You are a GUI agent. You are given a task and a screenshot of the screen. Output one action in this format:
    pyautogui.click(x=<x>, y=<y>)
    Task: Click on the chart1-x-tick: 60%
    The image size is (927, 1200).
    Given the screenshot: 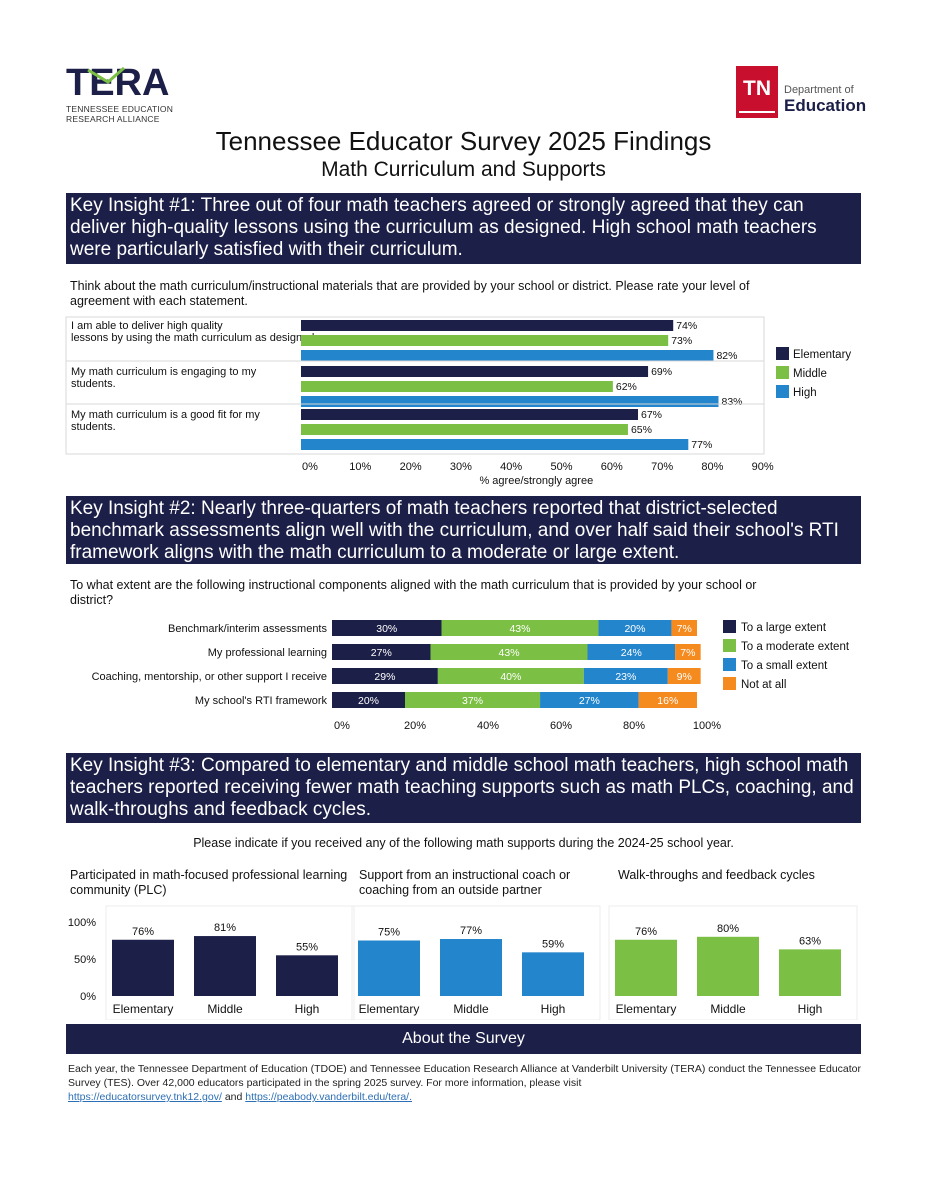 What is the action you would take?
    pyautogui.click(x=612, y=467)
    